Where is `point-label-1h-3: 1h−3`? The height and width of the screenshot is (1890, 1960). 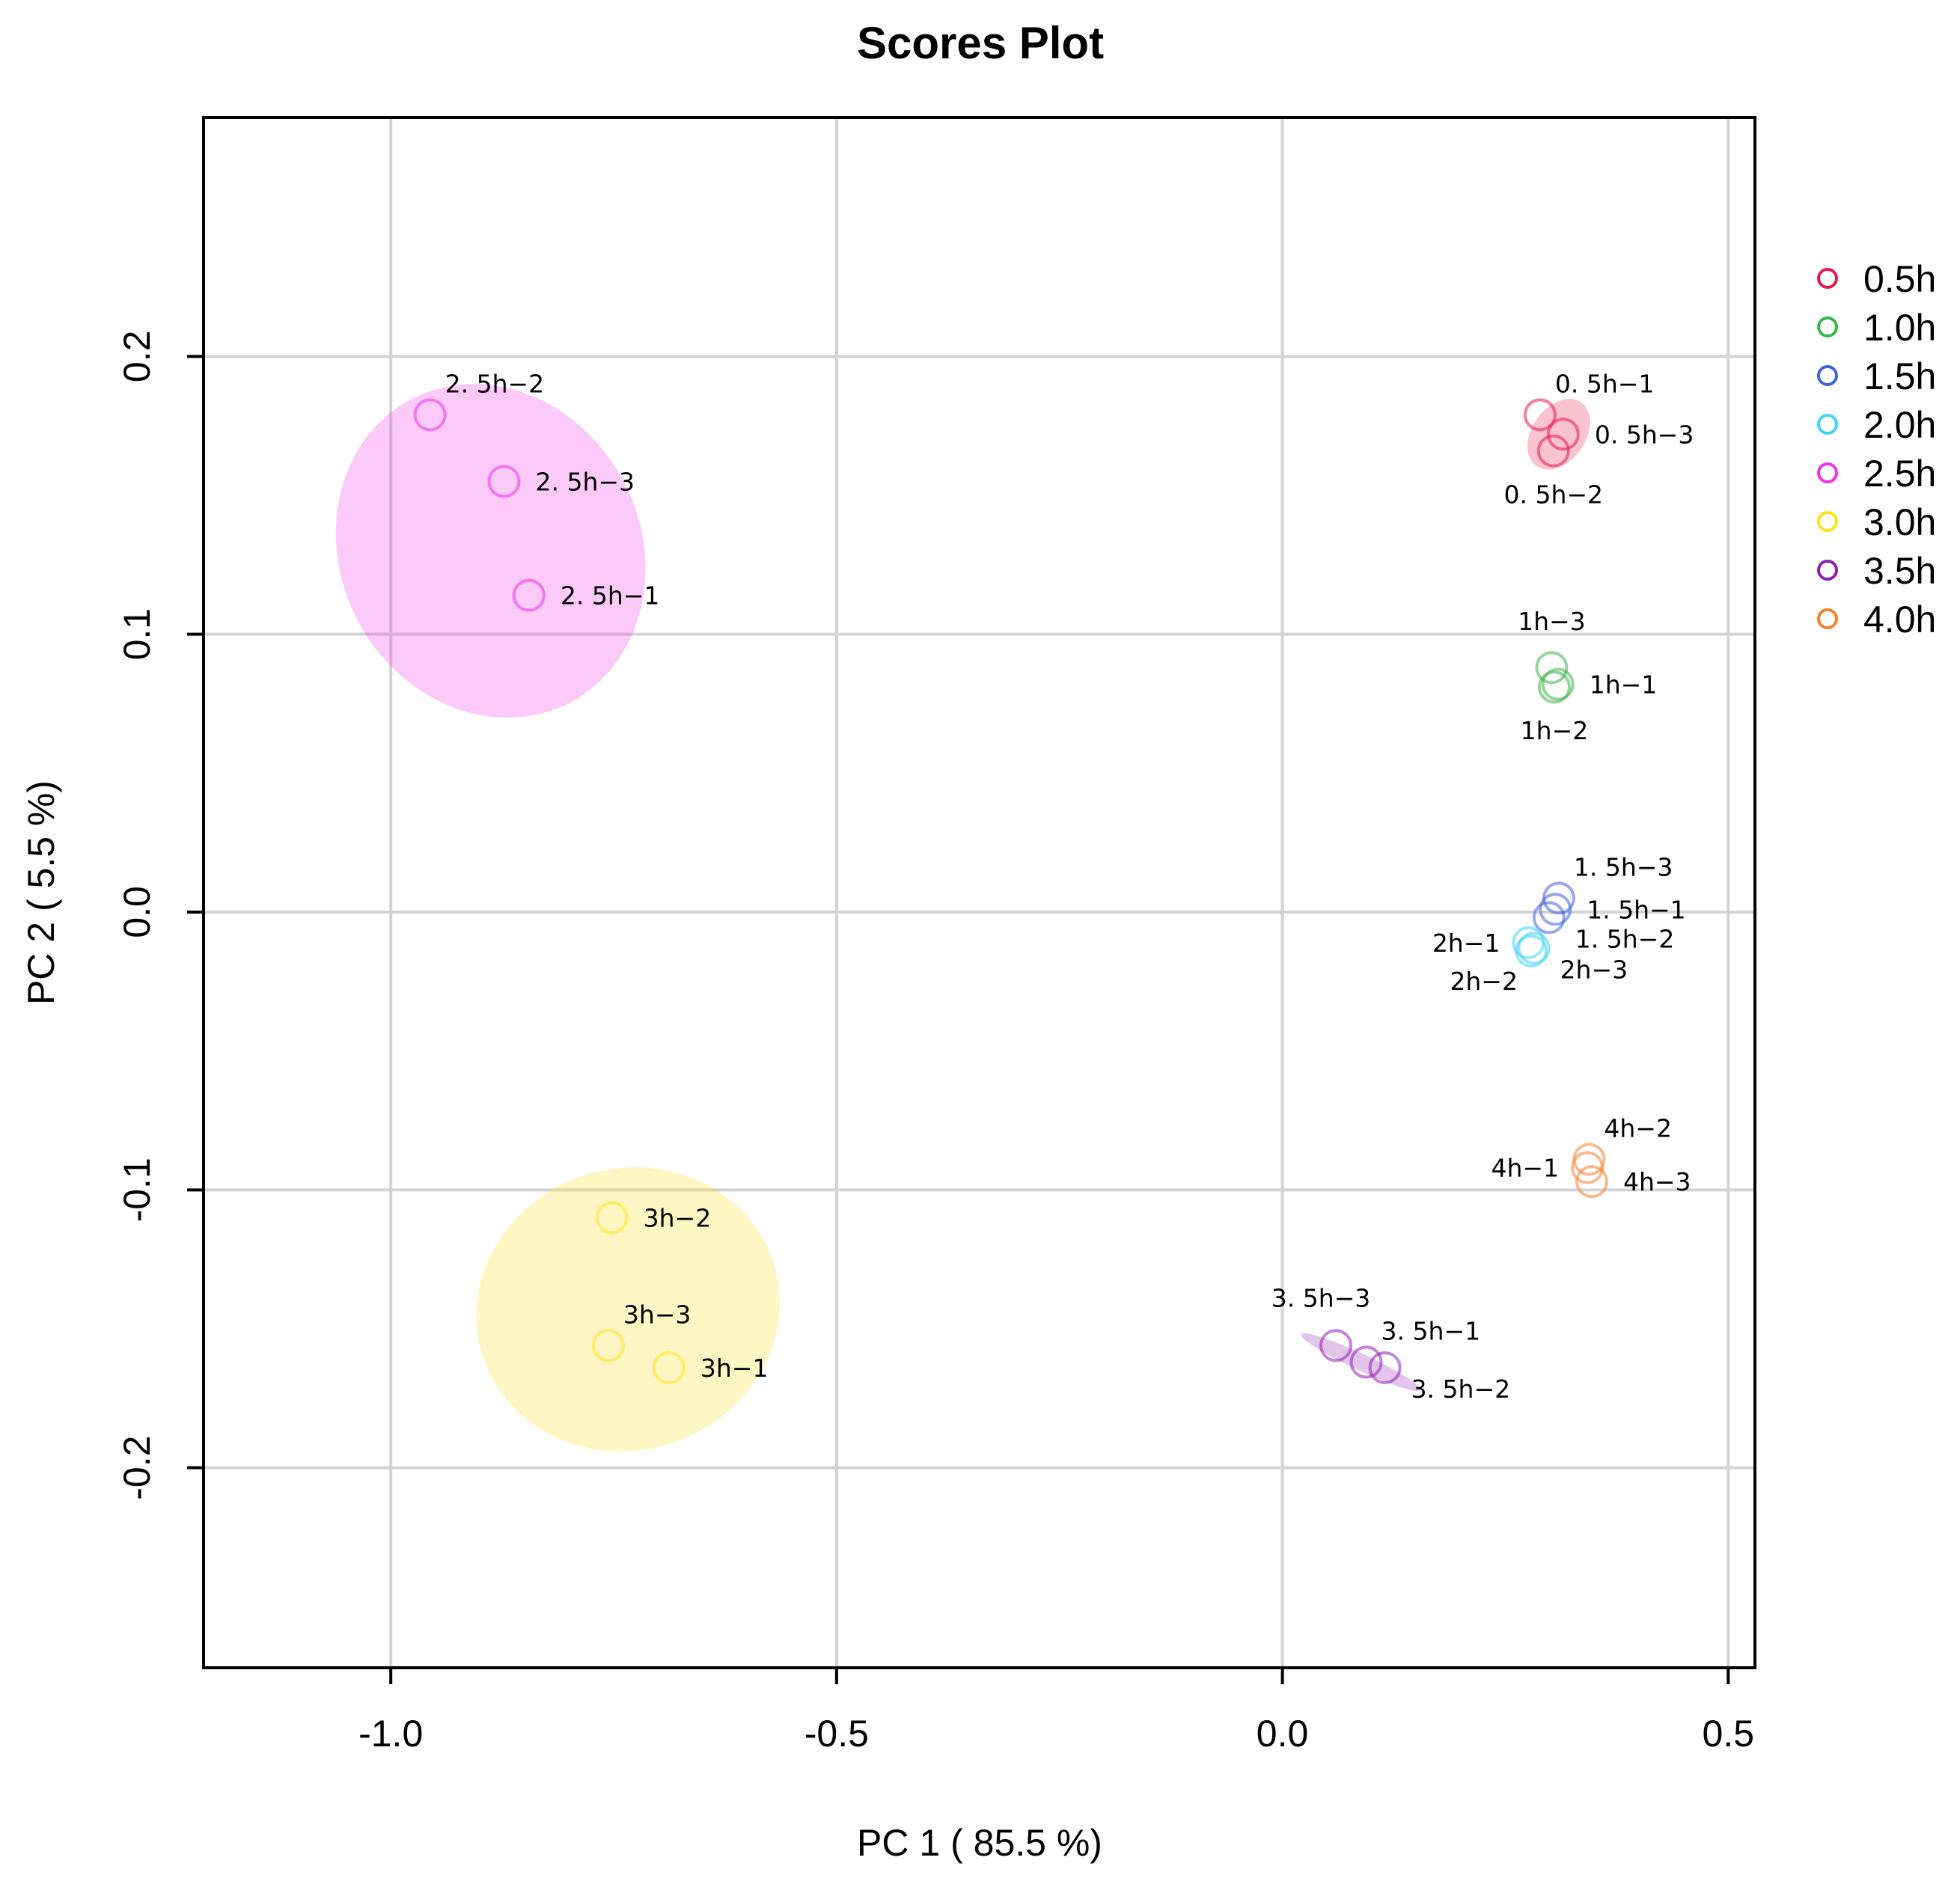
point-label-1h-3: 1h−3 is located at coordinates (1552, 621).